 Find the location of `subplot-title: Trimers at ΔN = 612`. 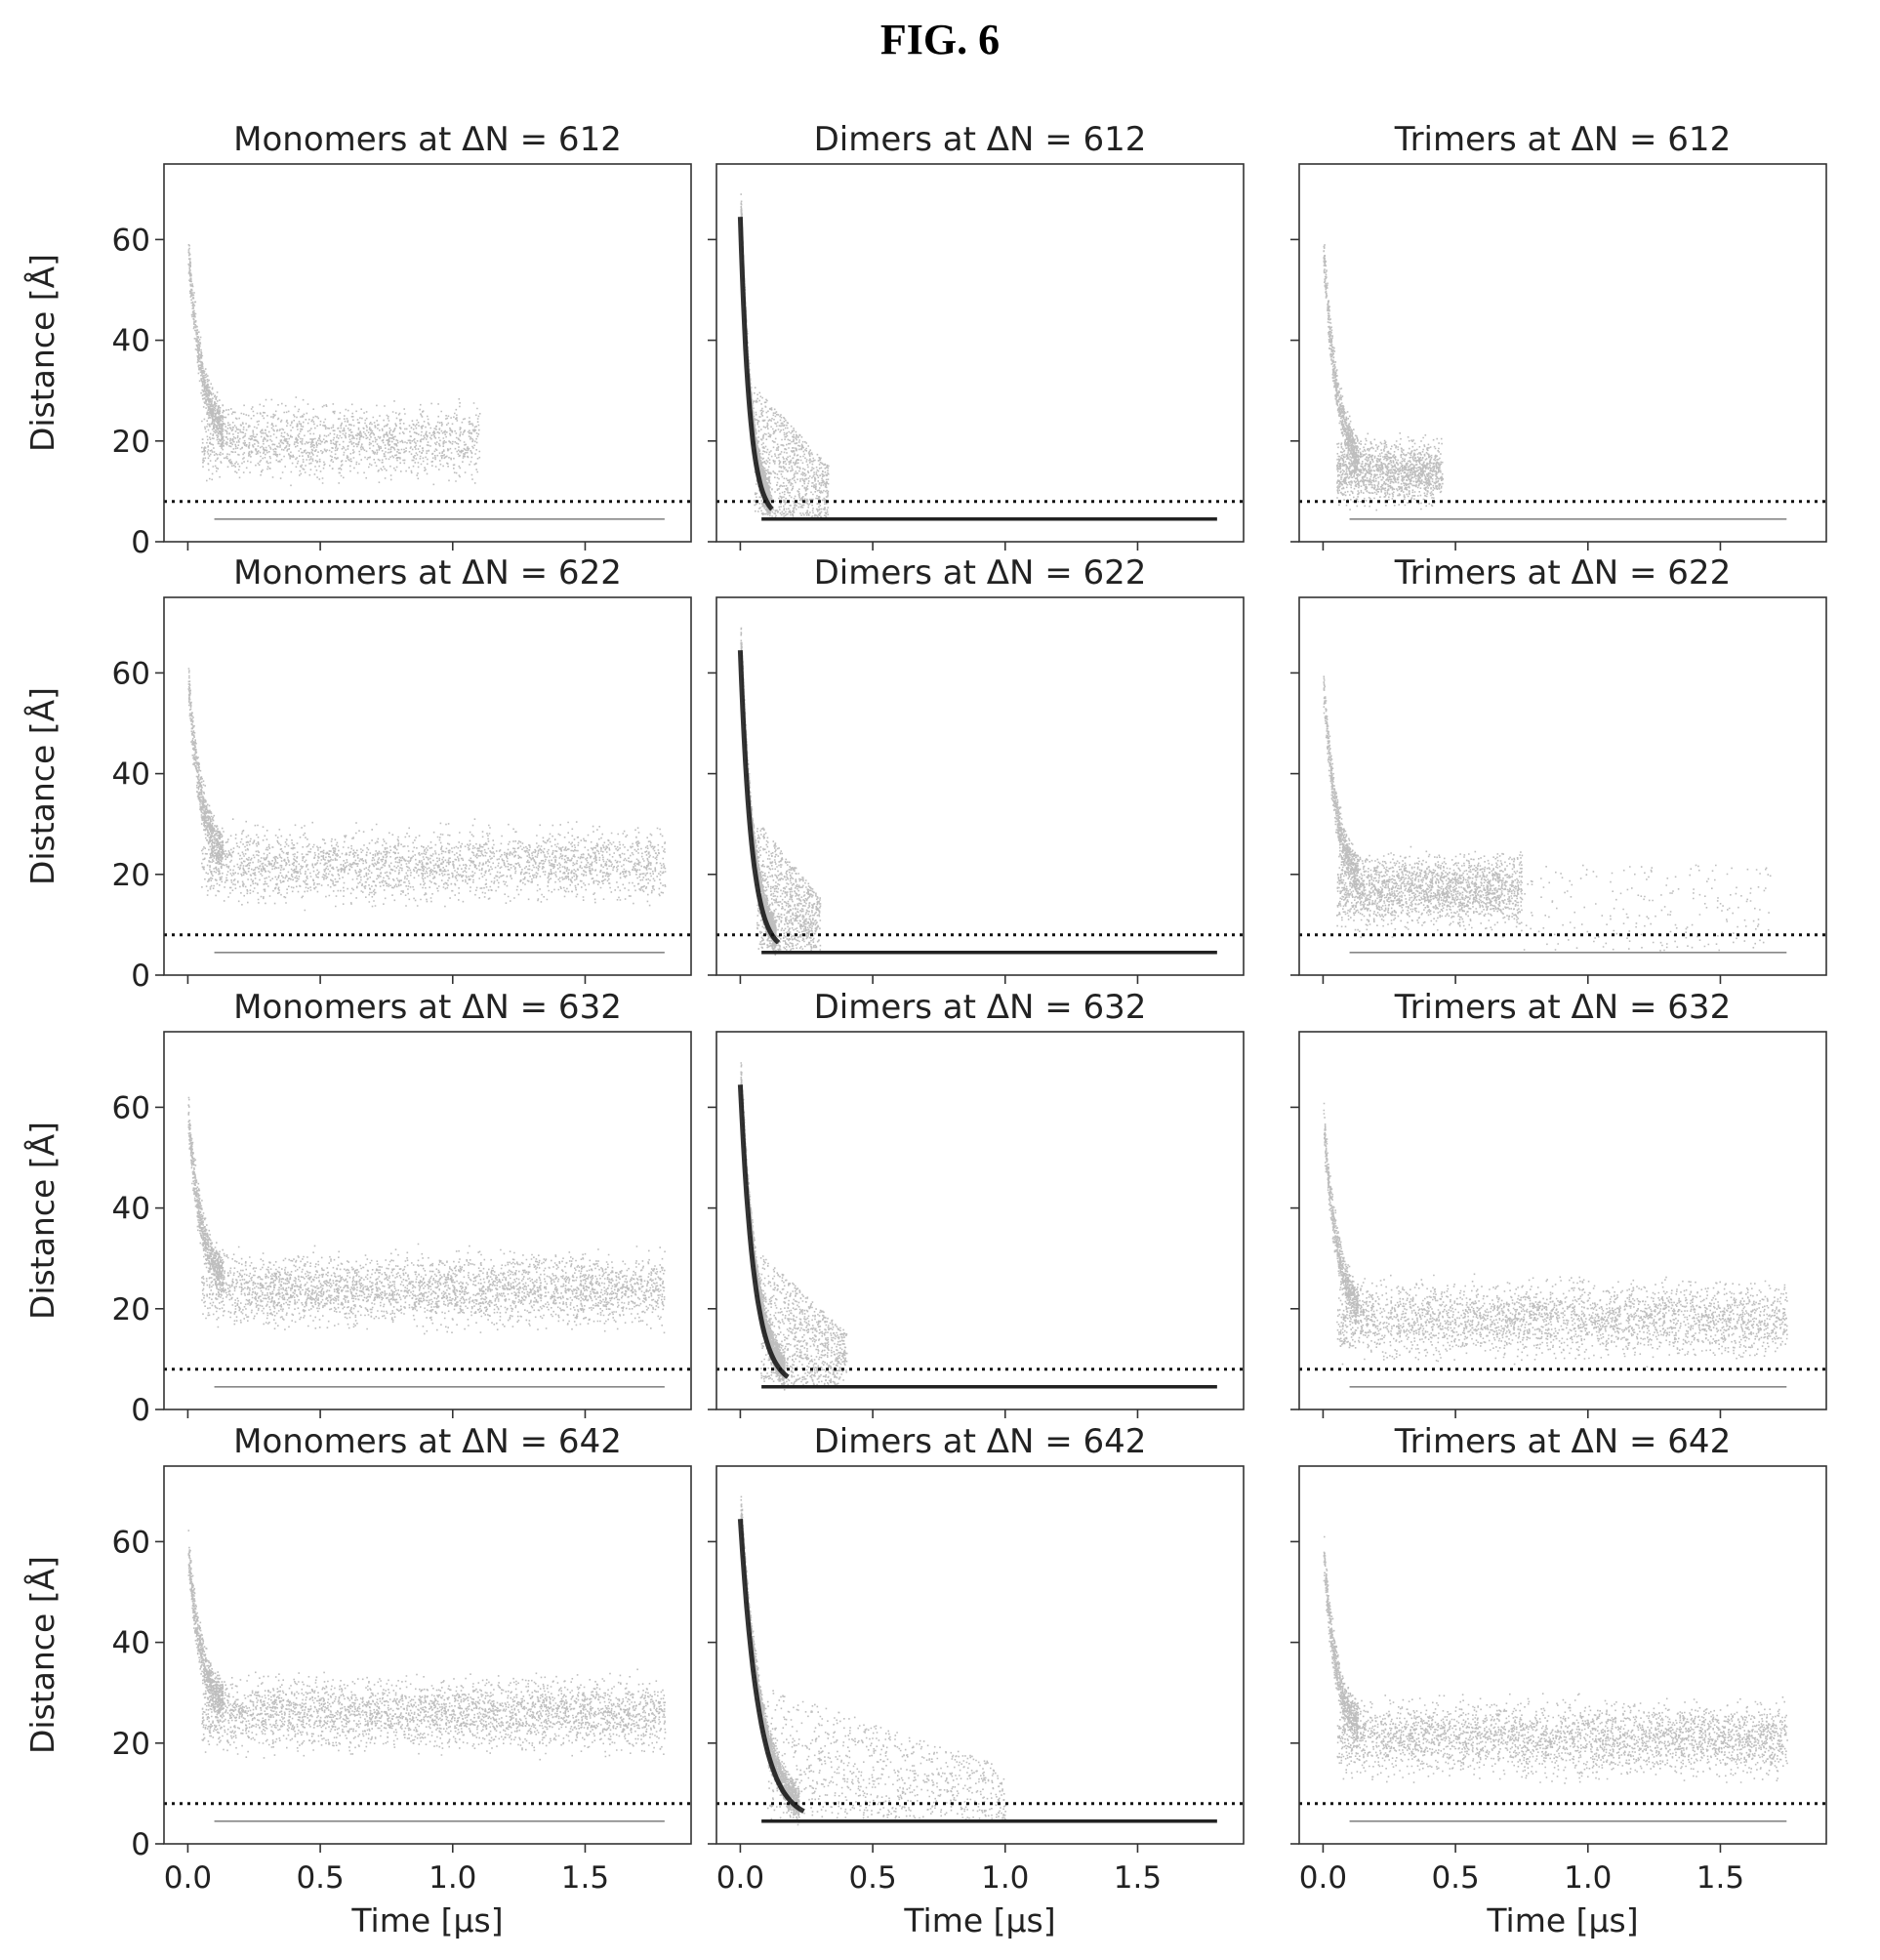

subplot-title: Trimers at ΔN = 612 is located at coordinates (1562, 139).